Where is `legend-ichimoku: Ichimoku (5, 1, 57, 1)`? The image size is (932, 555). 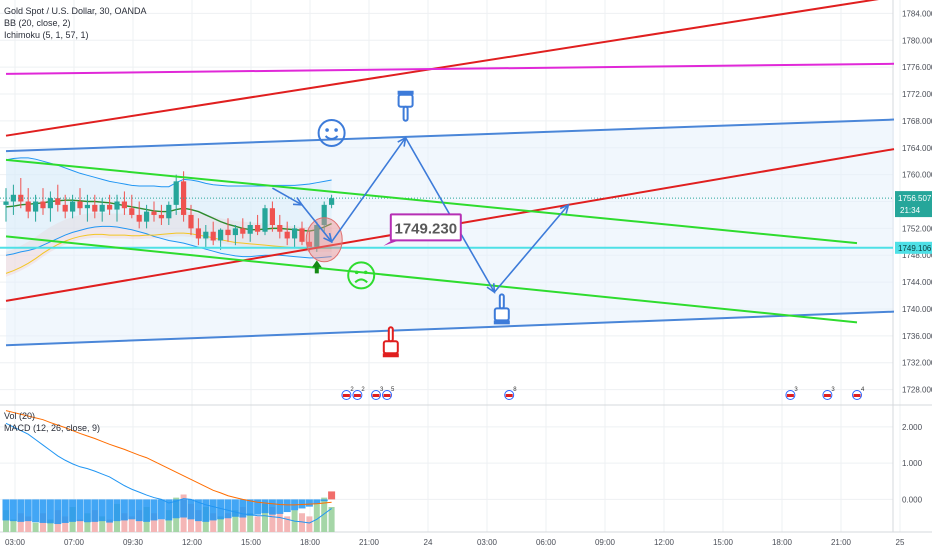 legend-ichimoku: Ichimoku (5, 1, 57, 1) is located at coordinates (46, 35).